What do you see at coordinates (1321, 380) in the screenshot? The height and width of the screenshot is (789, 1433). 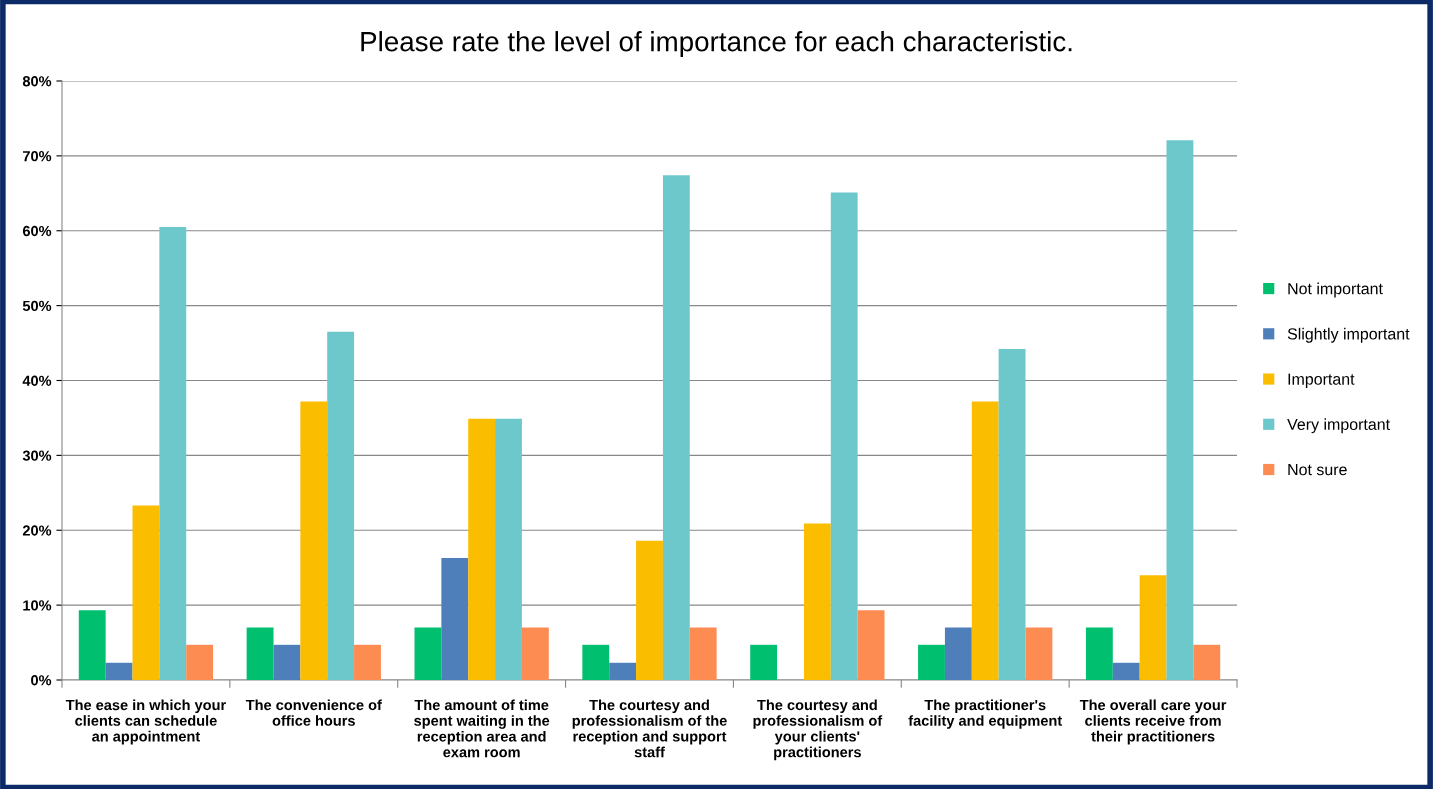 I see `legend-label: Important` at bounding box center [1321, 380].